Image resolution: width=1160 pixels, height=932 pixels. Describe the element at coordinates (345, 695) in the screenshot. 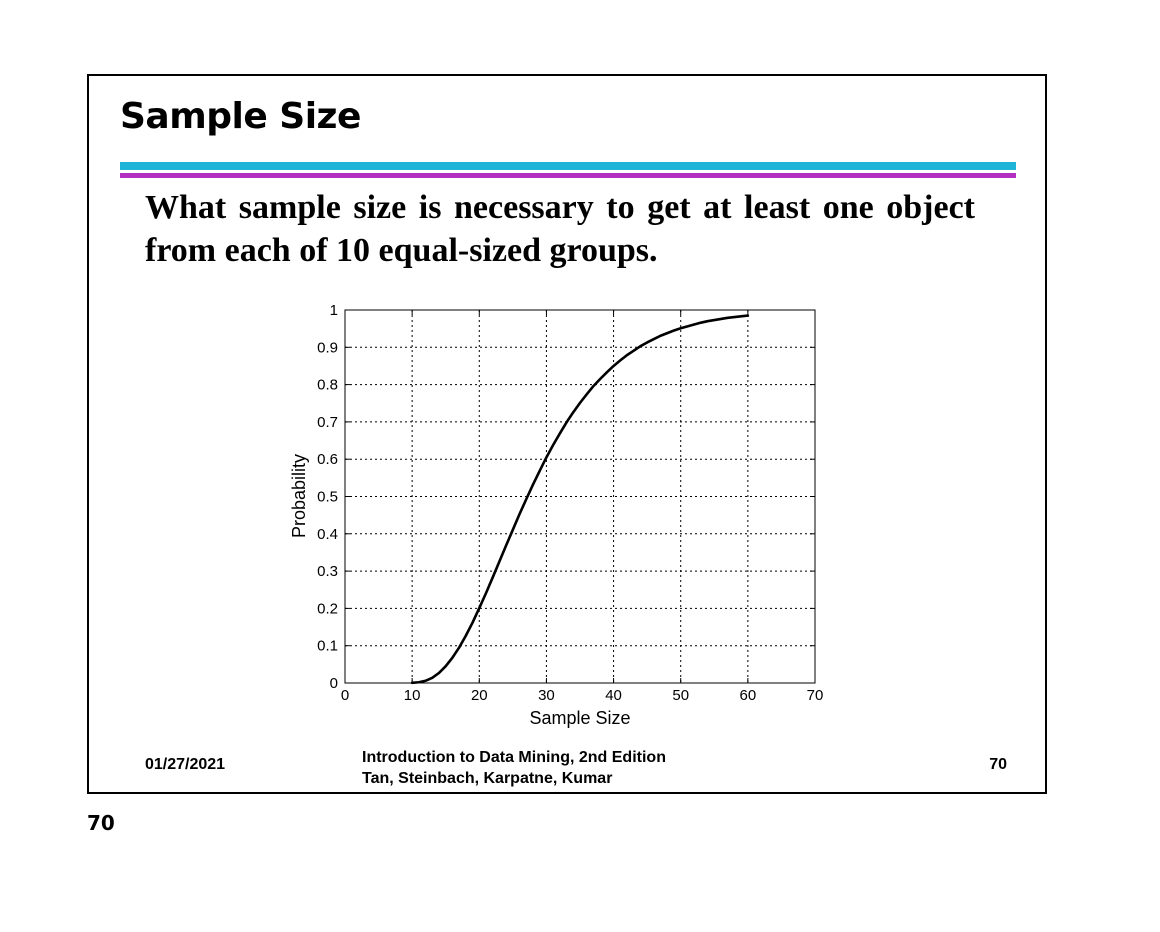

I see `x-tick-label: 0` at that location.